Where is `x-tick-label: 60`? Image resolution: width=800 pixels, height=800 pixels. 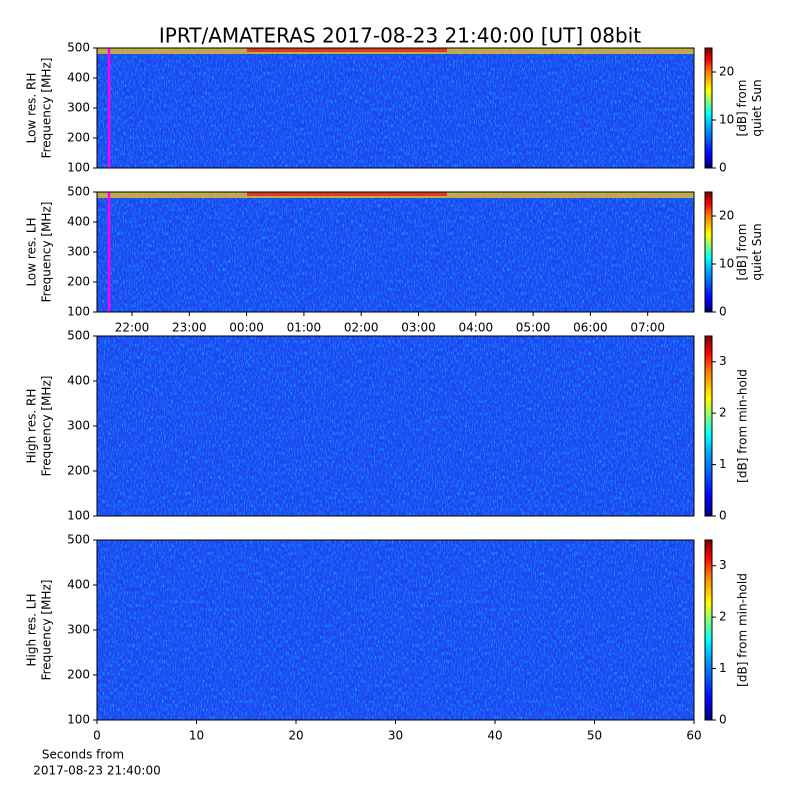
x-tick-label: 60 is located at coordinates (693, 736).